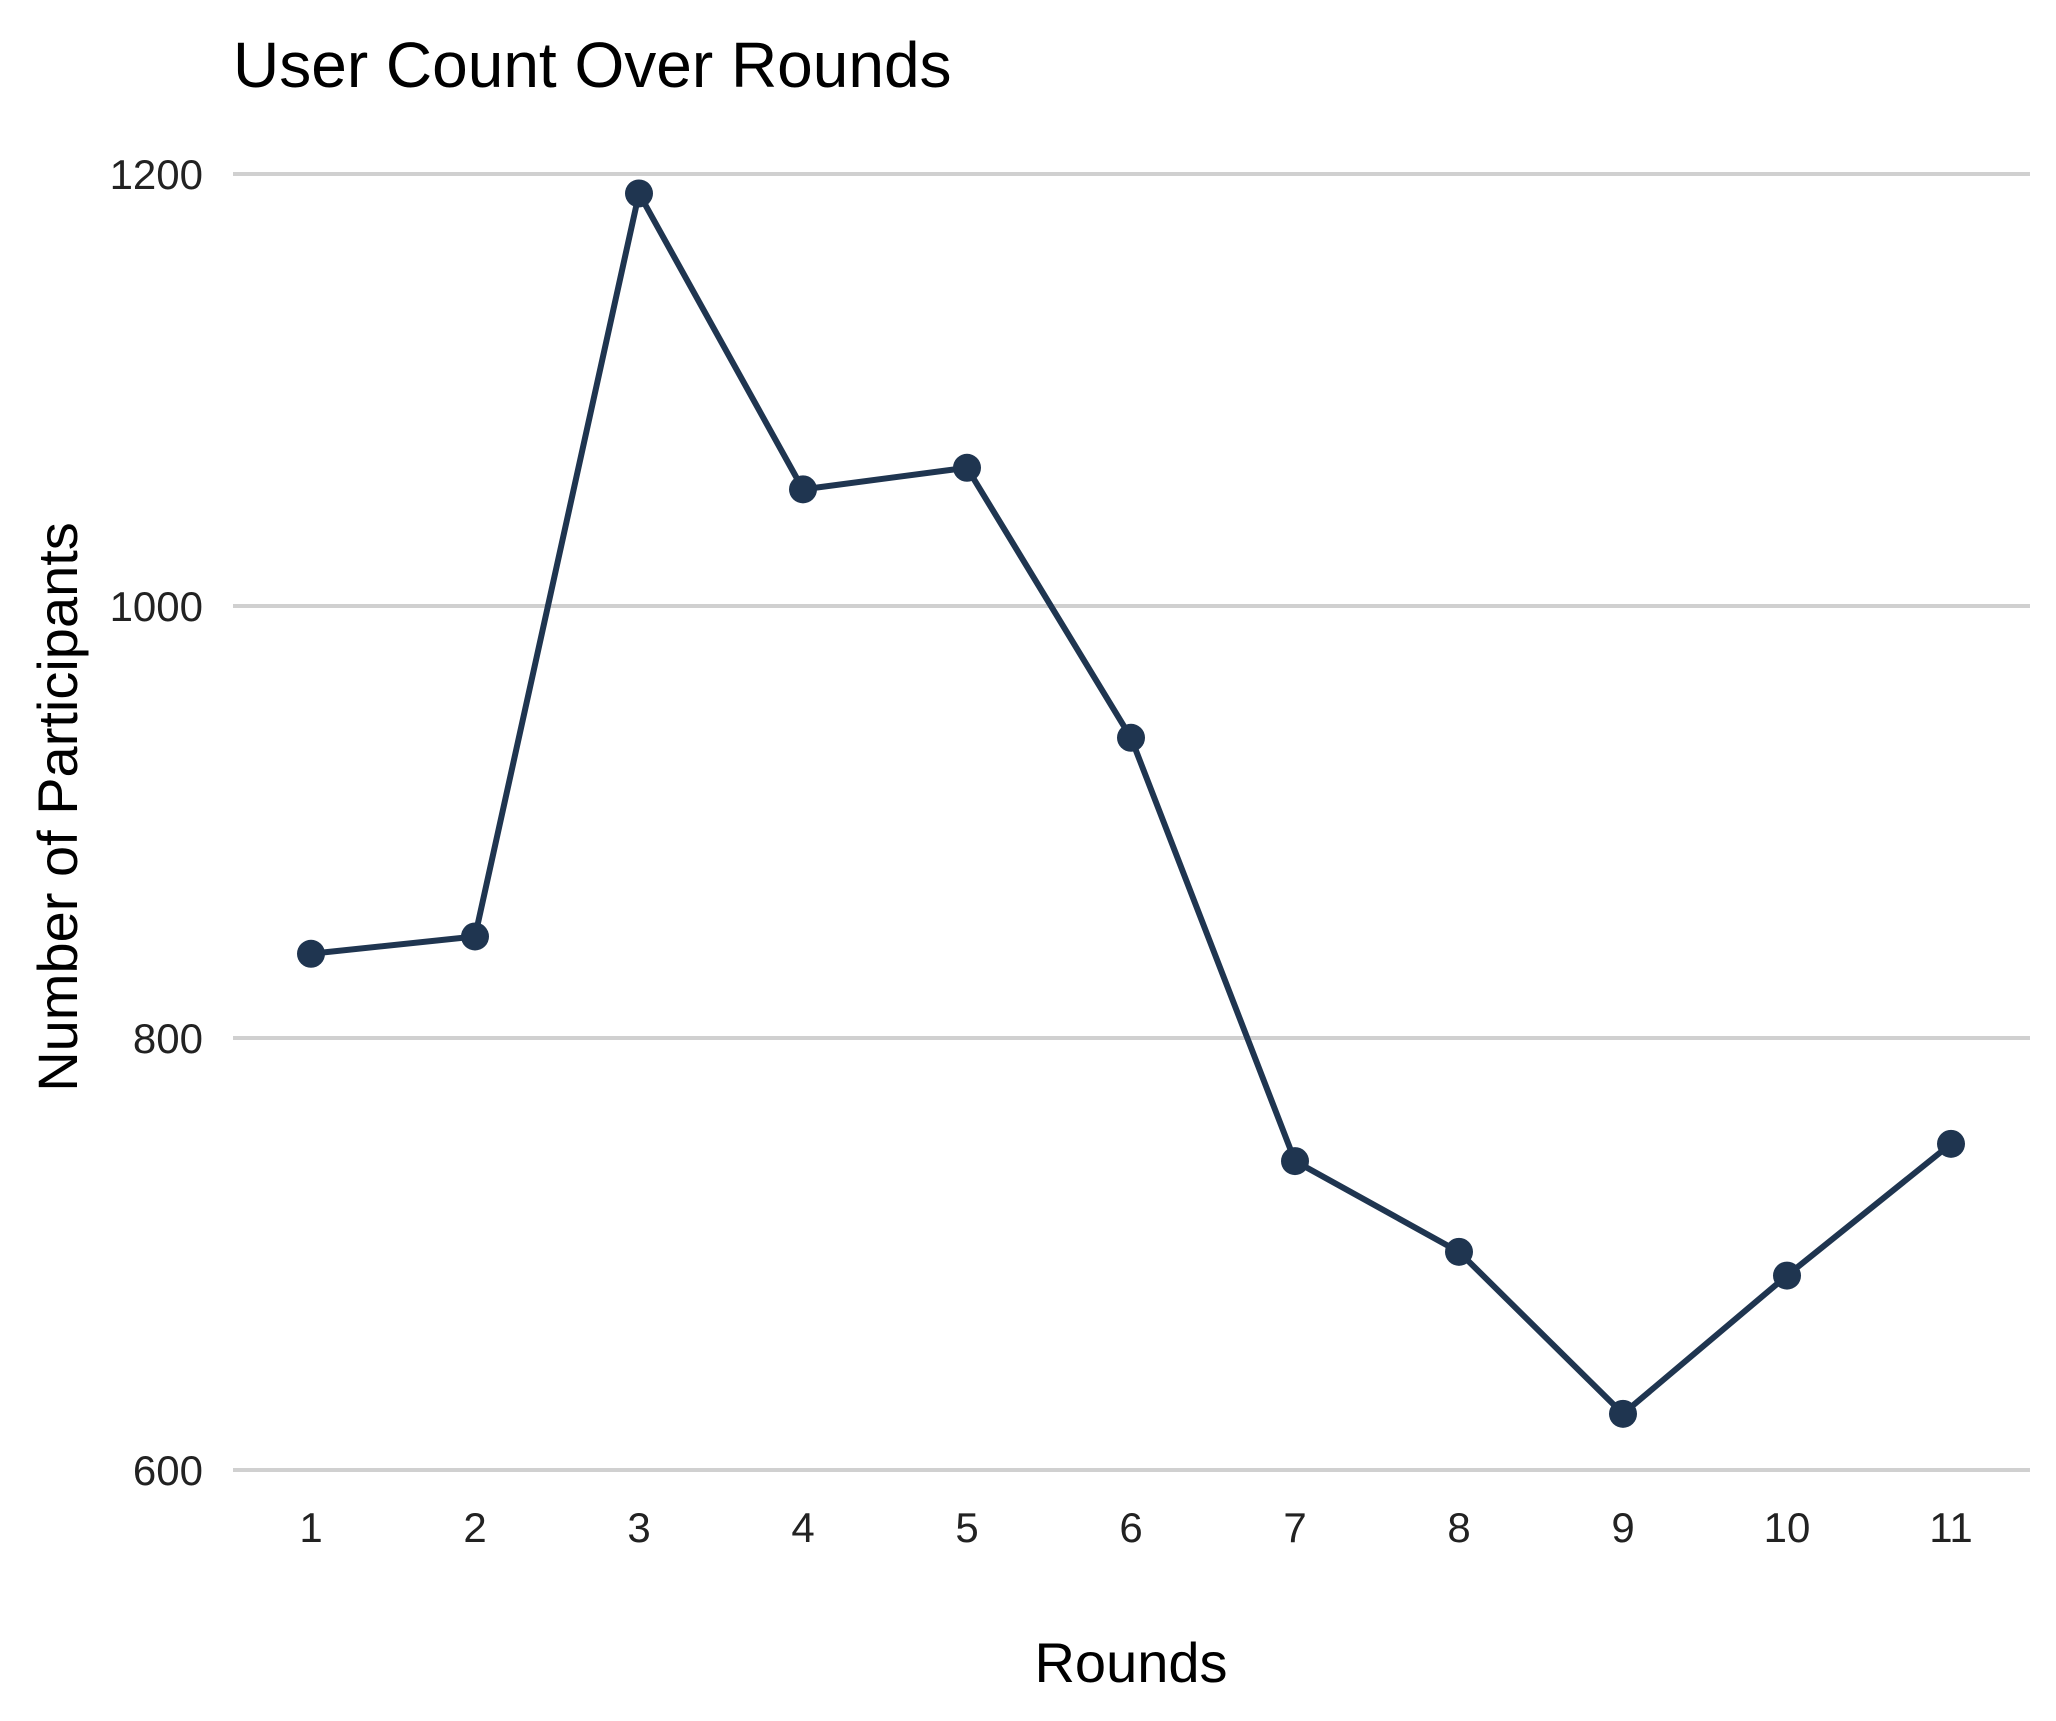 The height and width of the screenshot is (1721, 2056). Describe the element at coordinates (638, 1527) in the screenshot. I see `x-tick-label: 3` at that location.